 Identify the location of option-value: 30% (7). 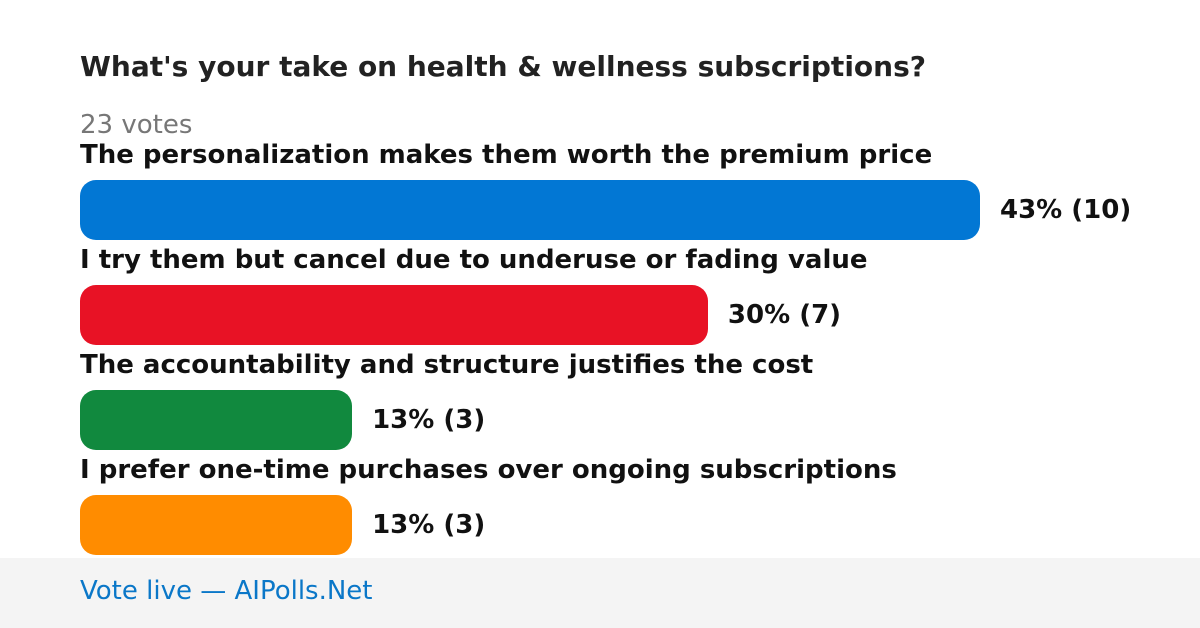
(784, 315).